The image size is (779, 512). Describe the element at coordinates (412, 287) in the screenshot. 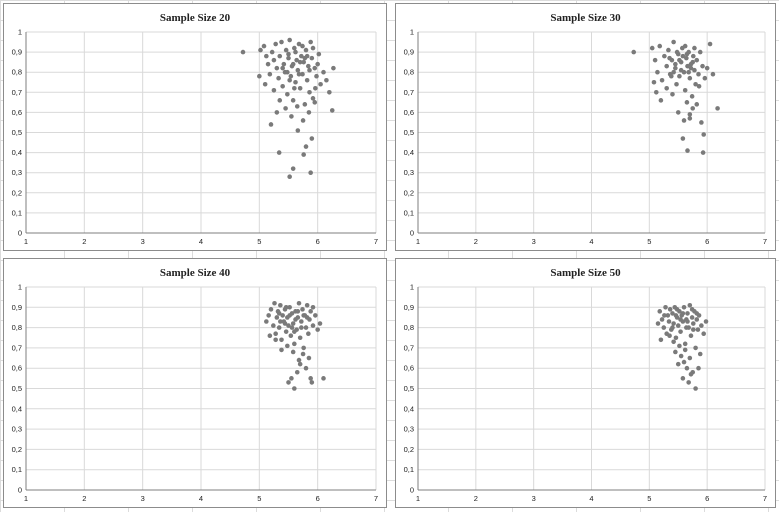

I see `y-tick-label: 1` at that location.